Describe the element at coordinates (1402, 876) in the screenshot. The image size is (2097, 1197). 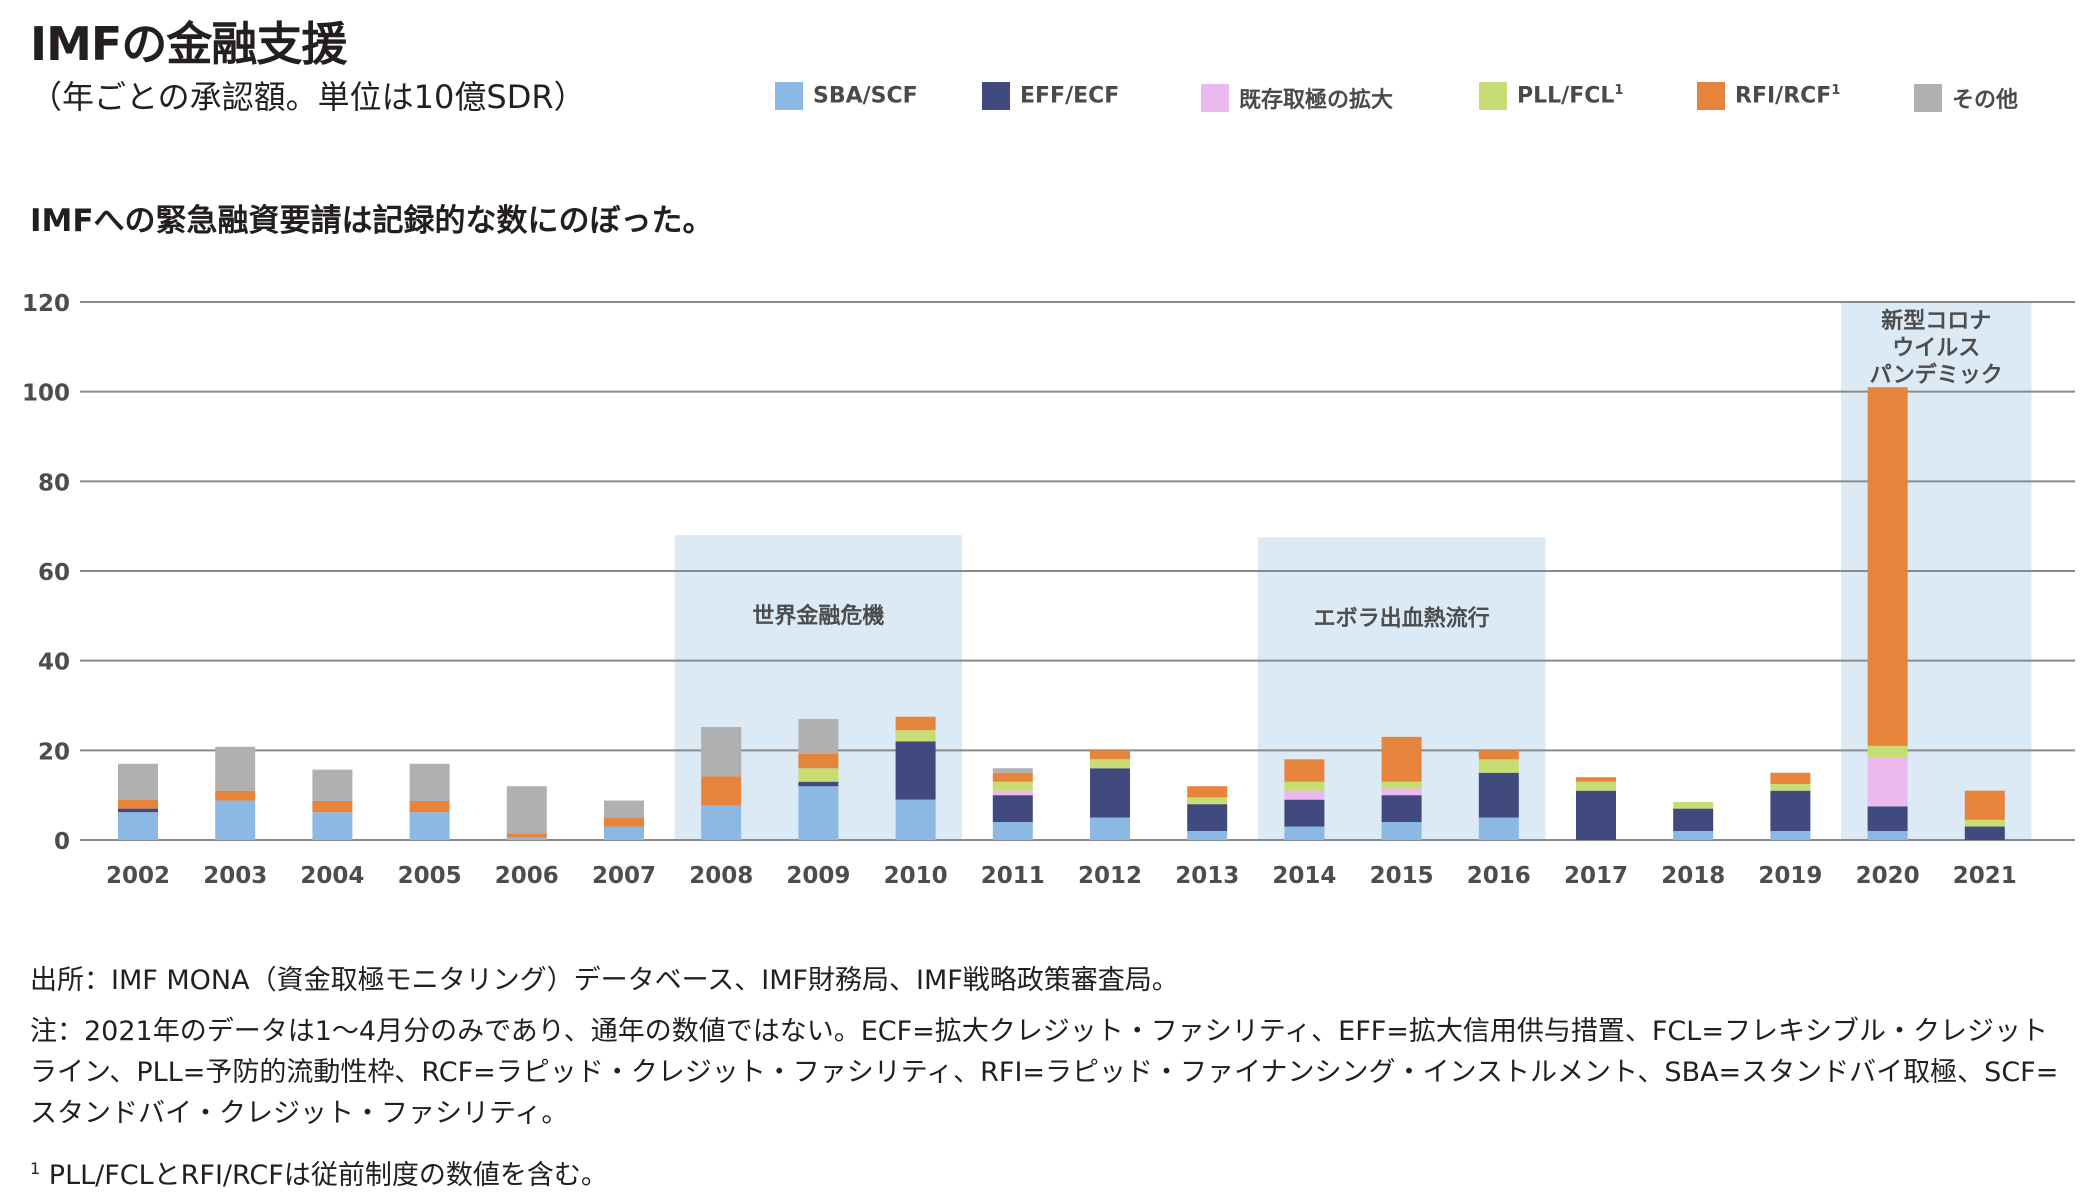
I see `x-tick-label: 2015` at that location.